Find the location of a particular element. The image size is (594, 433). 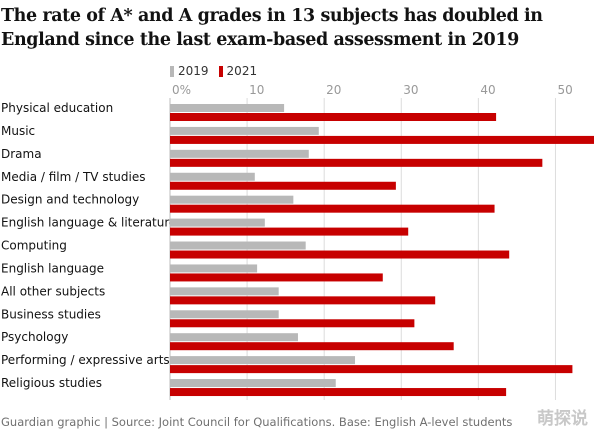

category-label: Music is located at coordinates (18, 131).